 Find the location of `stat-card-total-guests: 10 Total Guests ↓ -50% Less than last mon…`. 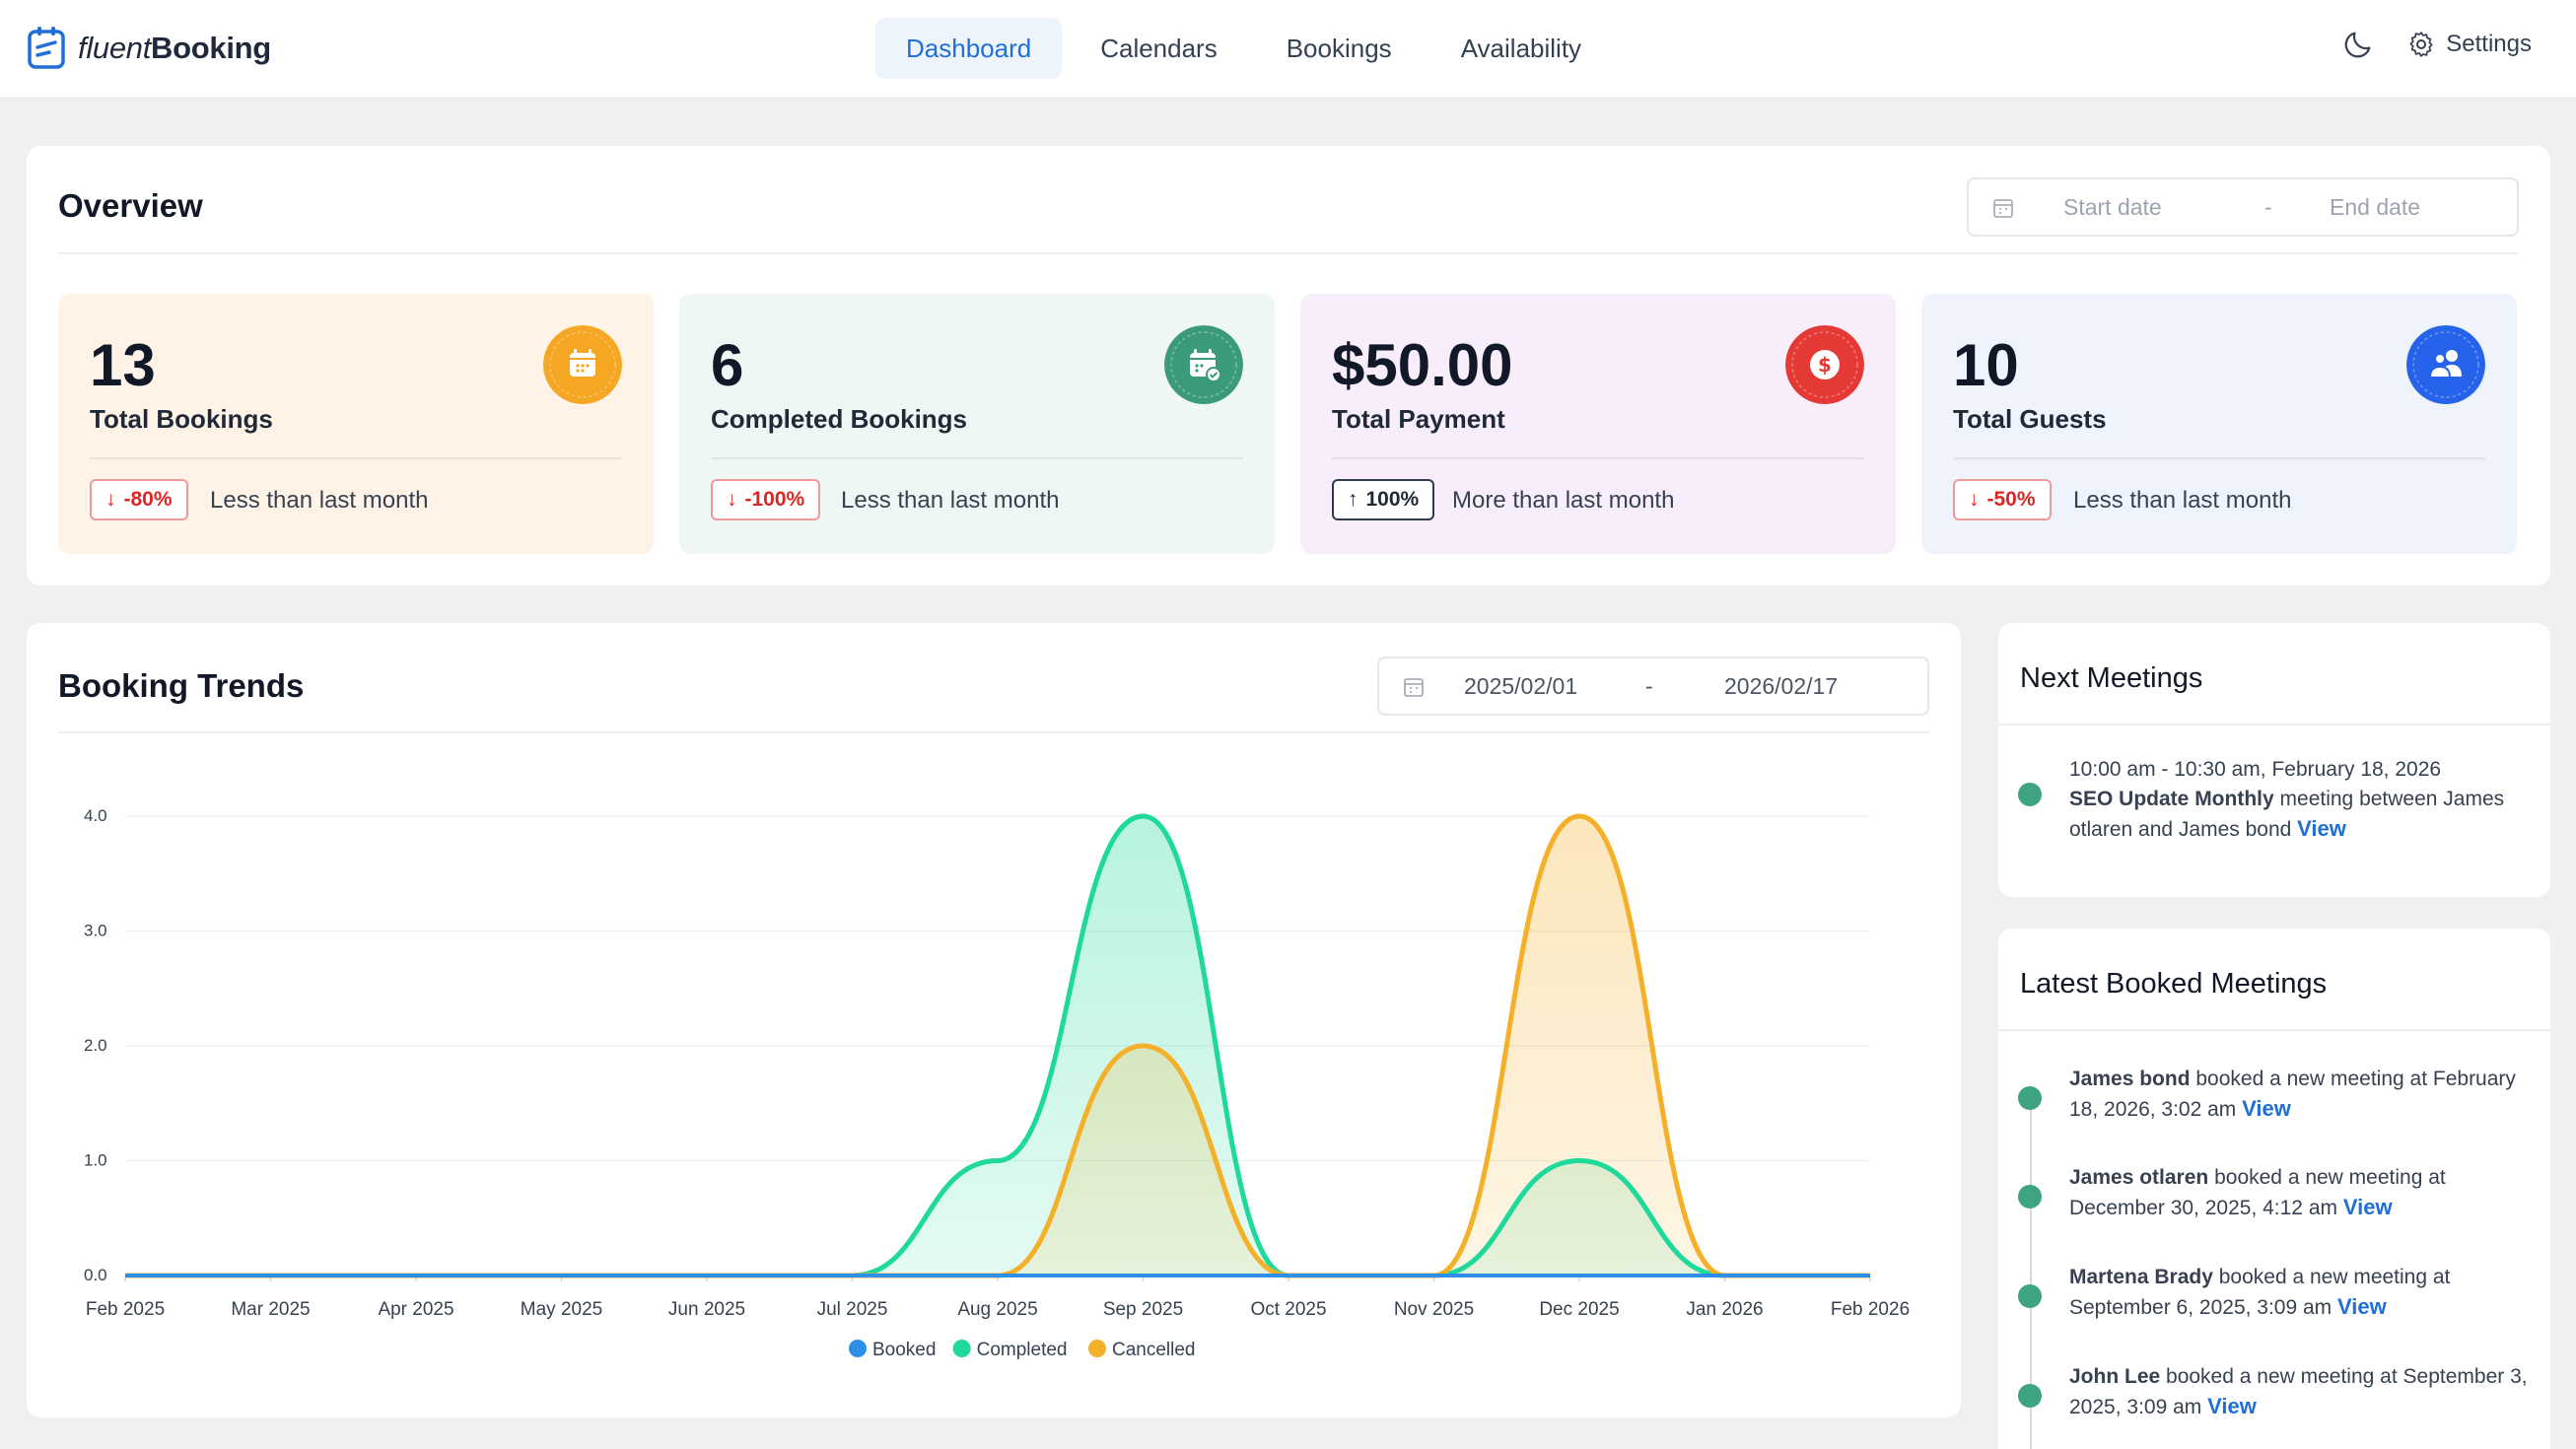

stat-card-total-guests: 10 Total Guests ↓ -50% Less than last mon… is located at coordinates (2219, 424).